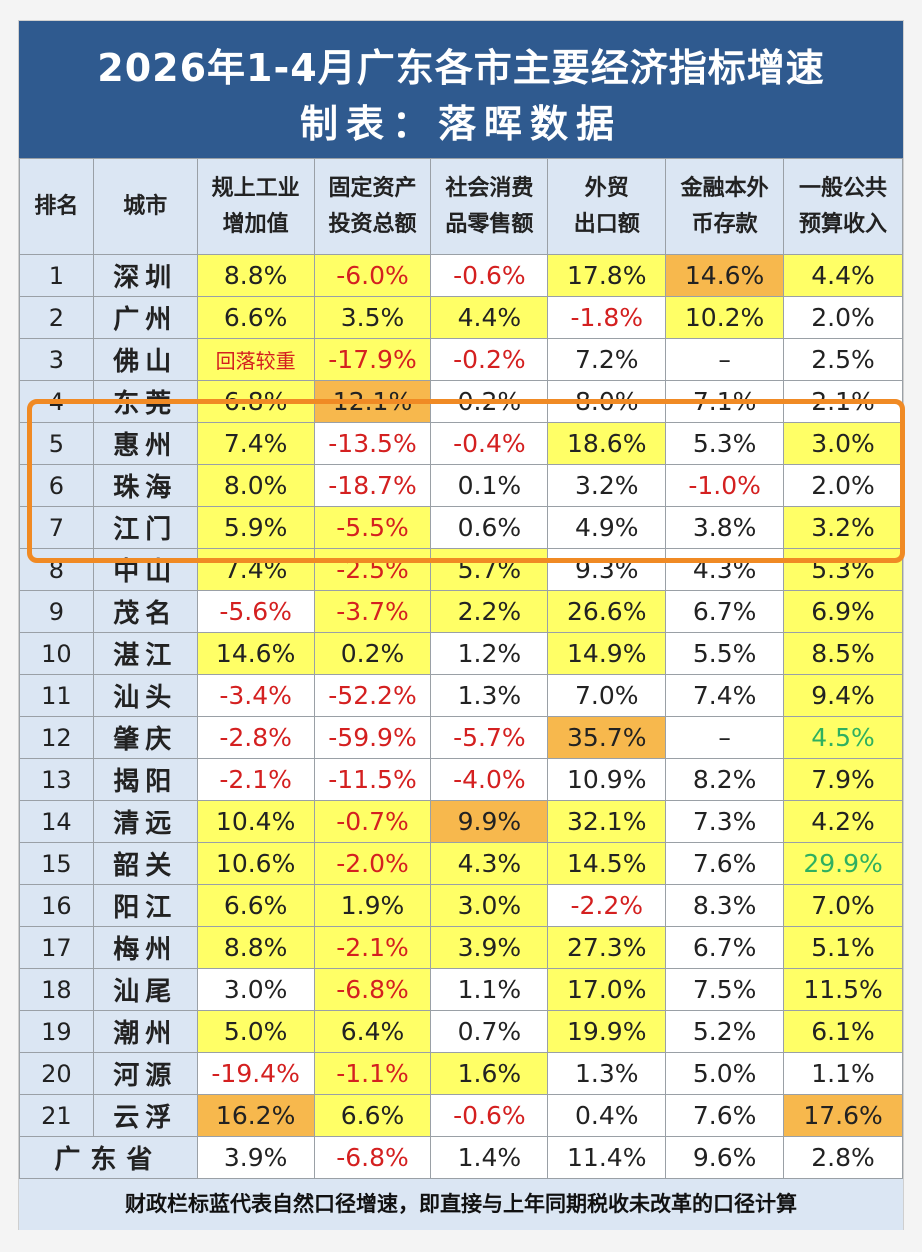 The width and height of the screenshot is (922, 1252). I want to click on value-cell: -2.1%, so click(255, 779).